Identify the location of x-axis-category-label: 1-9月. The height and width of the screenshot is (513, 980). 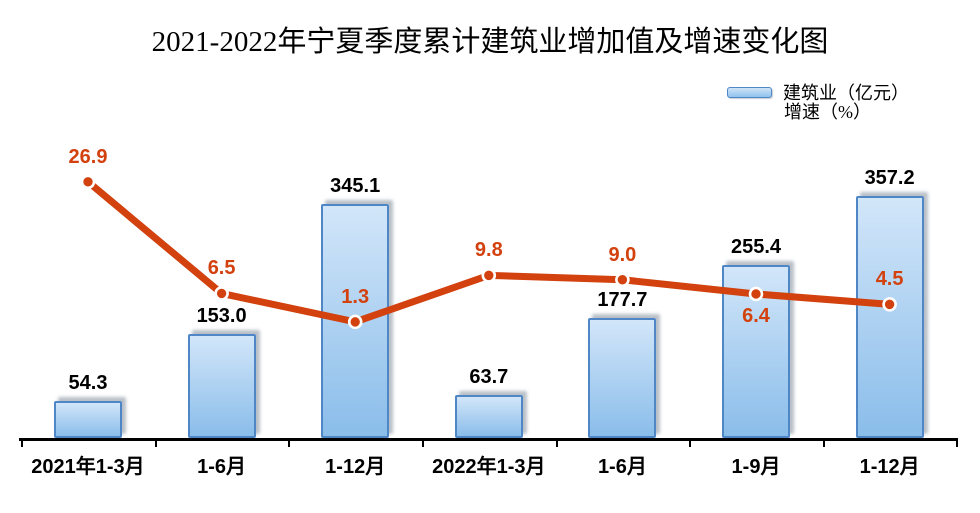
(756, 467).